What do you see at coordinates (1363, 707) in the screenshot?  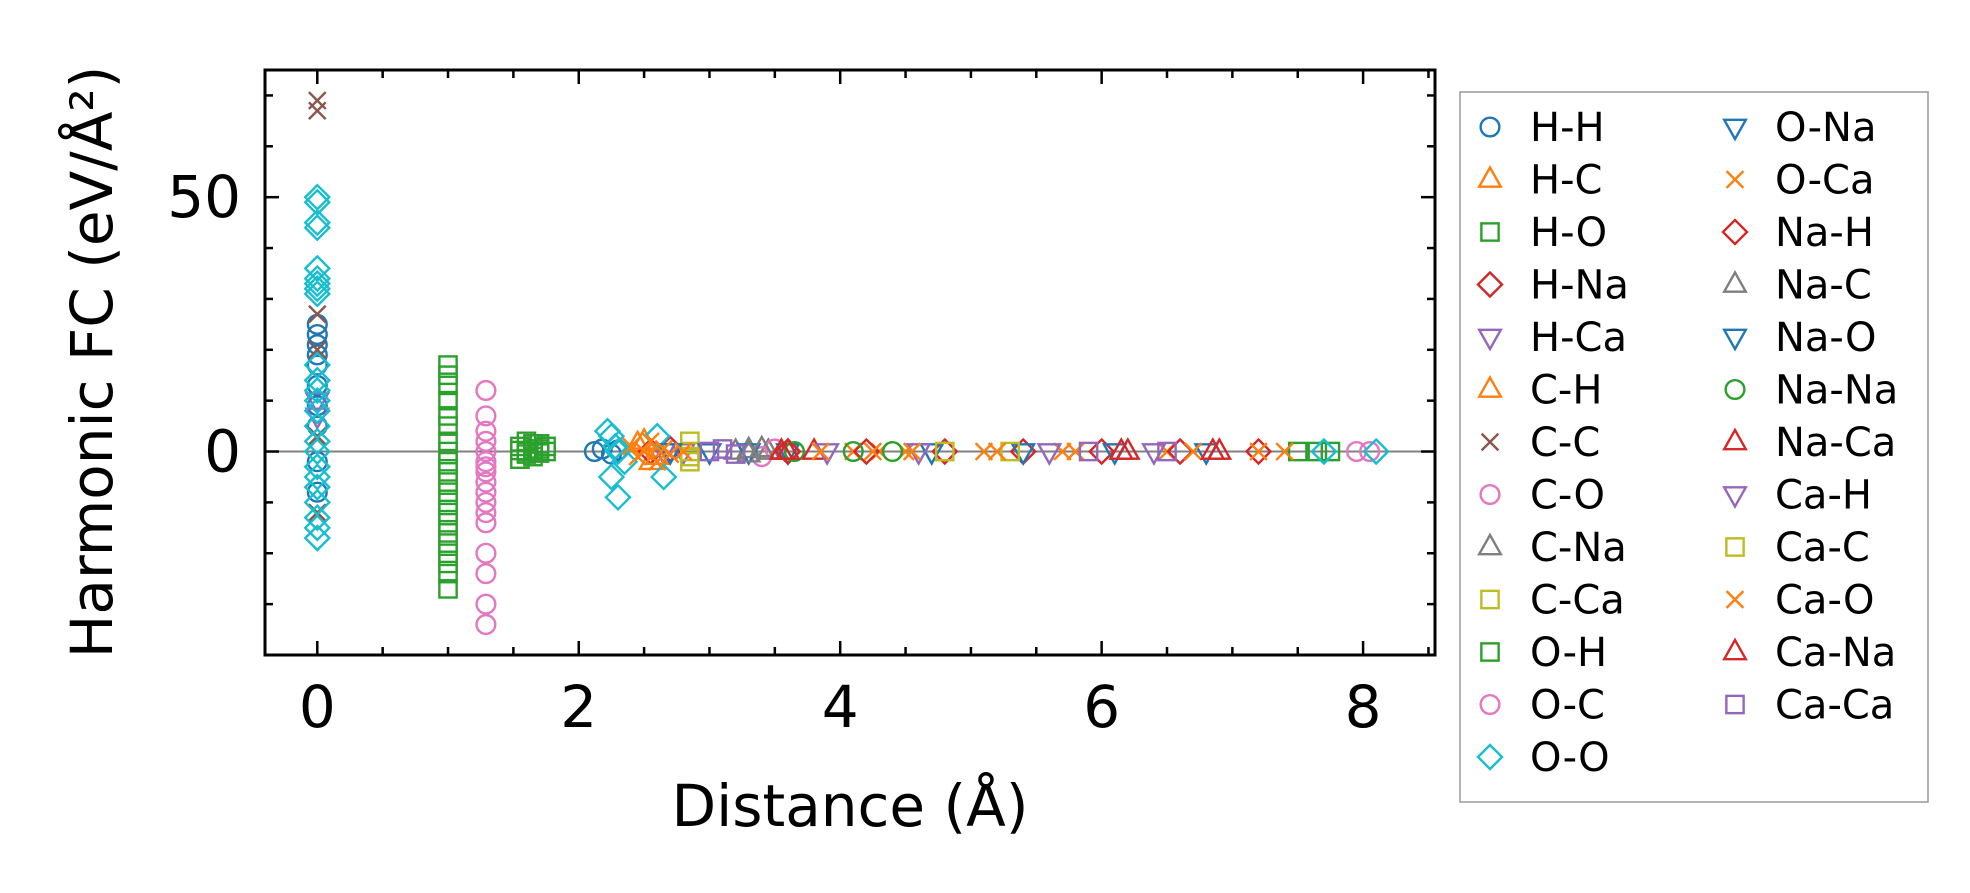 I see `x-tick-label: 8` at bounding box center [1363, 707].